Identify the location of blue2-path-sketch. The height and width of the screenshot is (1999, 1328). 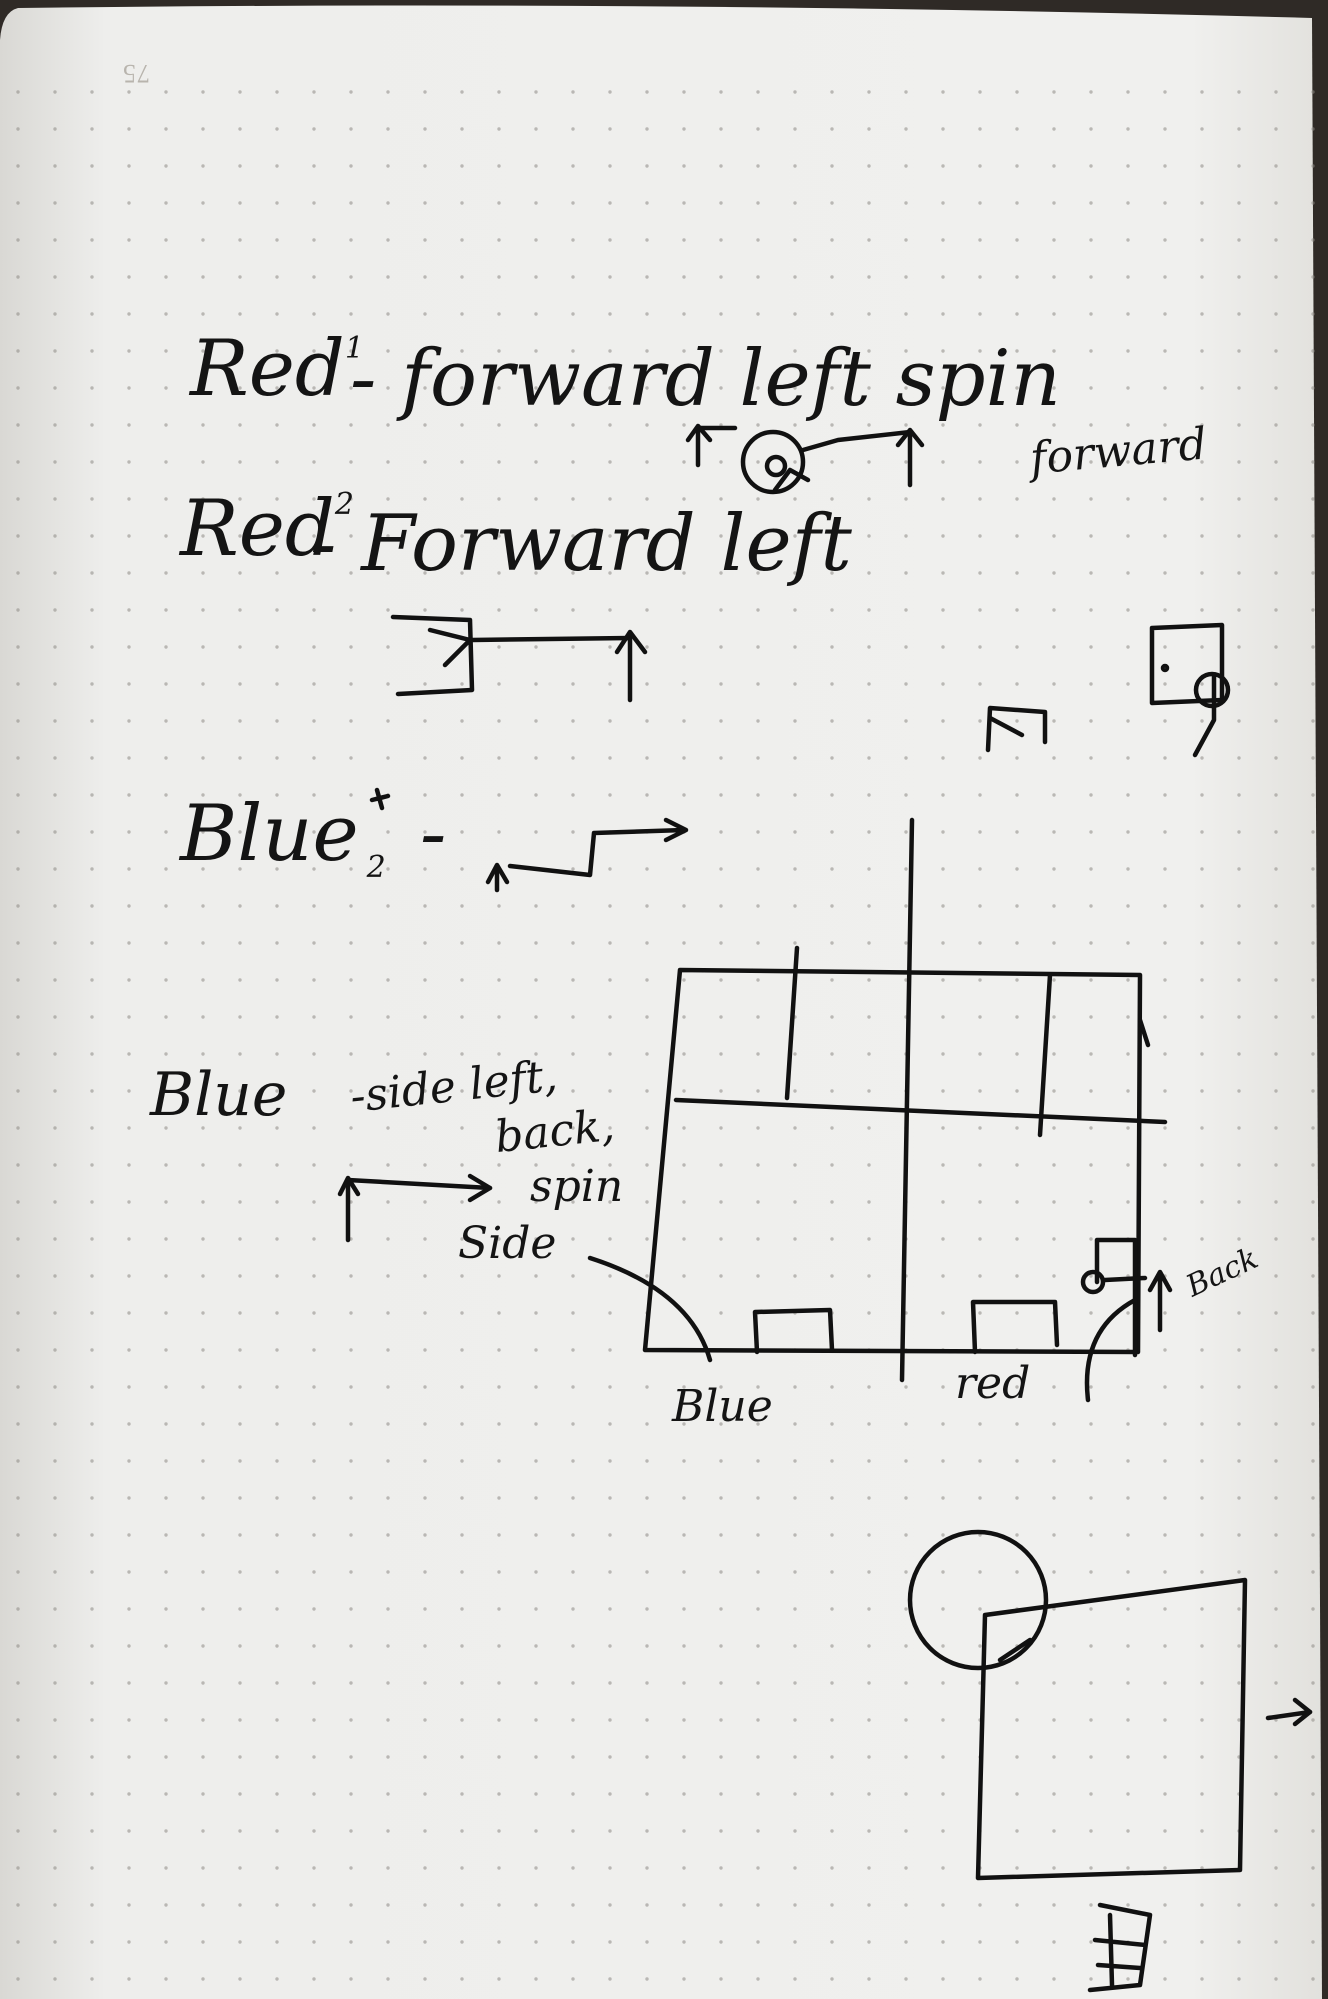
(529, 840).